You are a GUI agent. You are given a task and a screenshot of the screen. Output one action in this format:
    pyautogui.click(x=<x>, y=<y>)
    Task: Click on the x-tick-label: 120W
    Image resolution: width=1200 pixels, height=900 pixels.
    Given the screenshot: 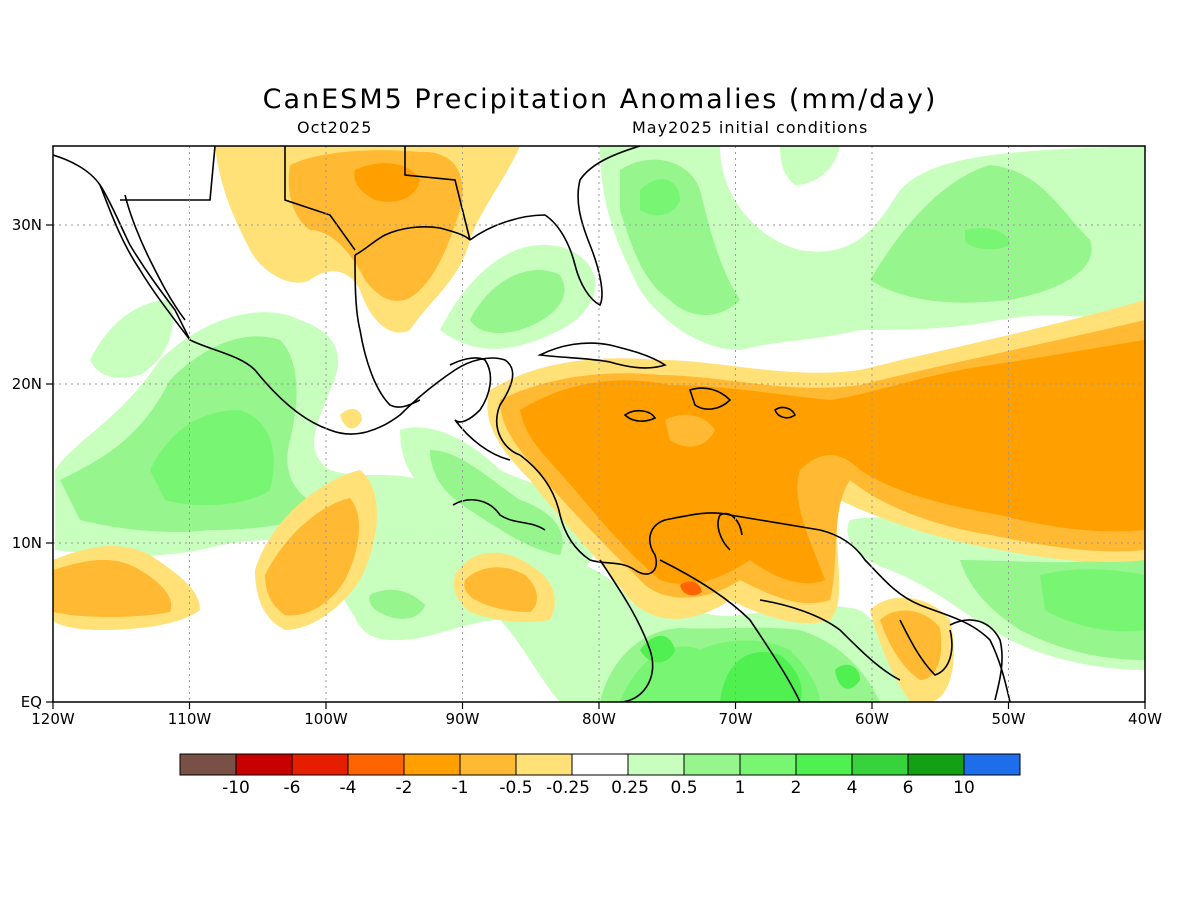 What is the action you would take?
    pyautogui.click(x=53, y=719)
    